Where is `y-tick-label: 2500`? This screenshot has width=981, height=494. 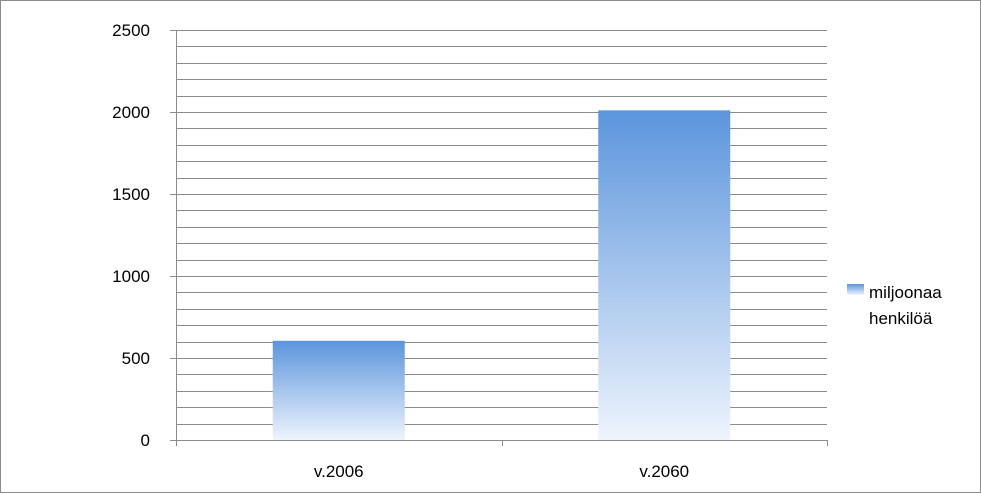
y-tick-label: 2500 is located at coordinates (131, 30).